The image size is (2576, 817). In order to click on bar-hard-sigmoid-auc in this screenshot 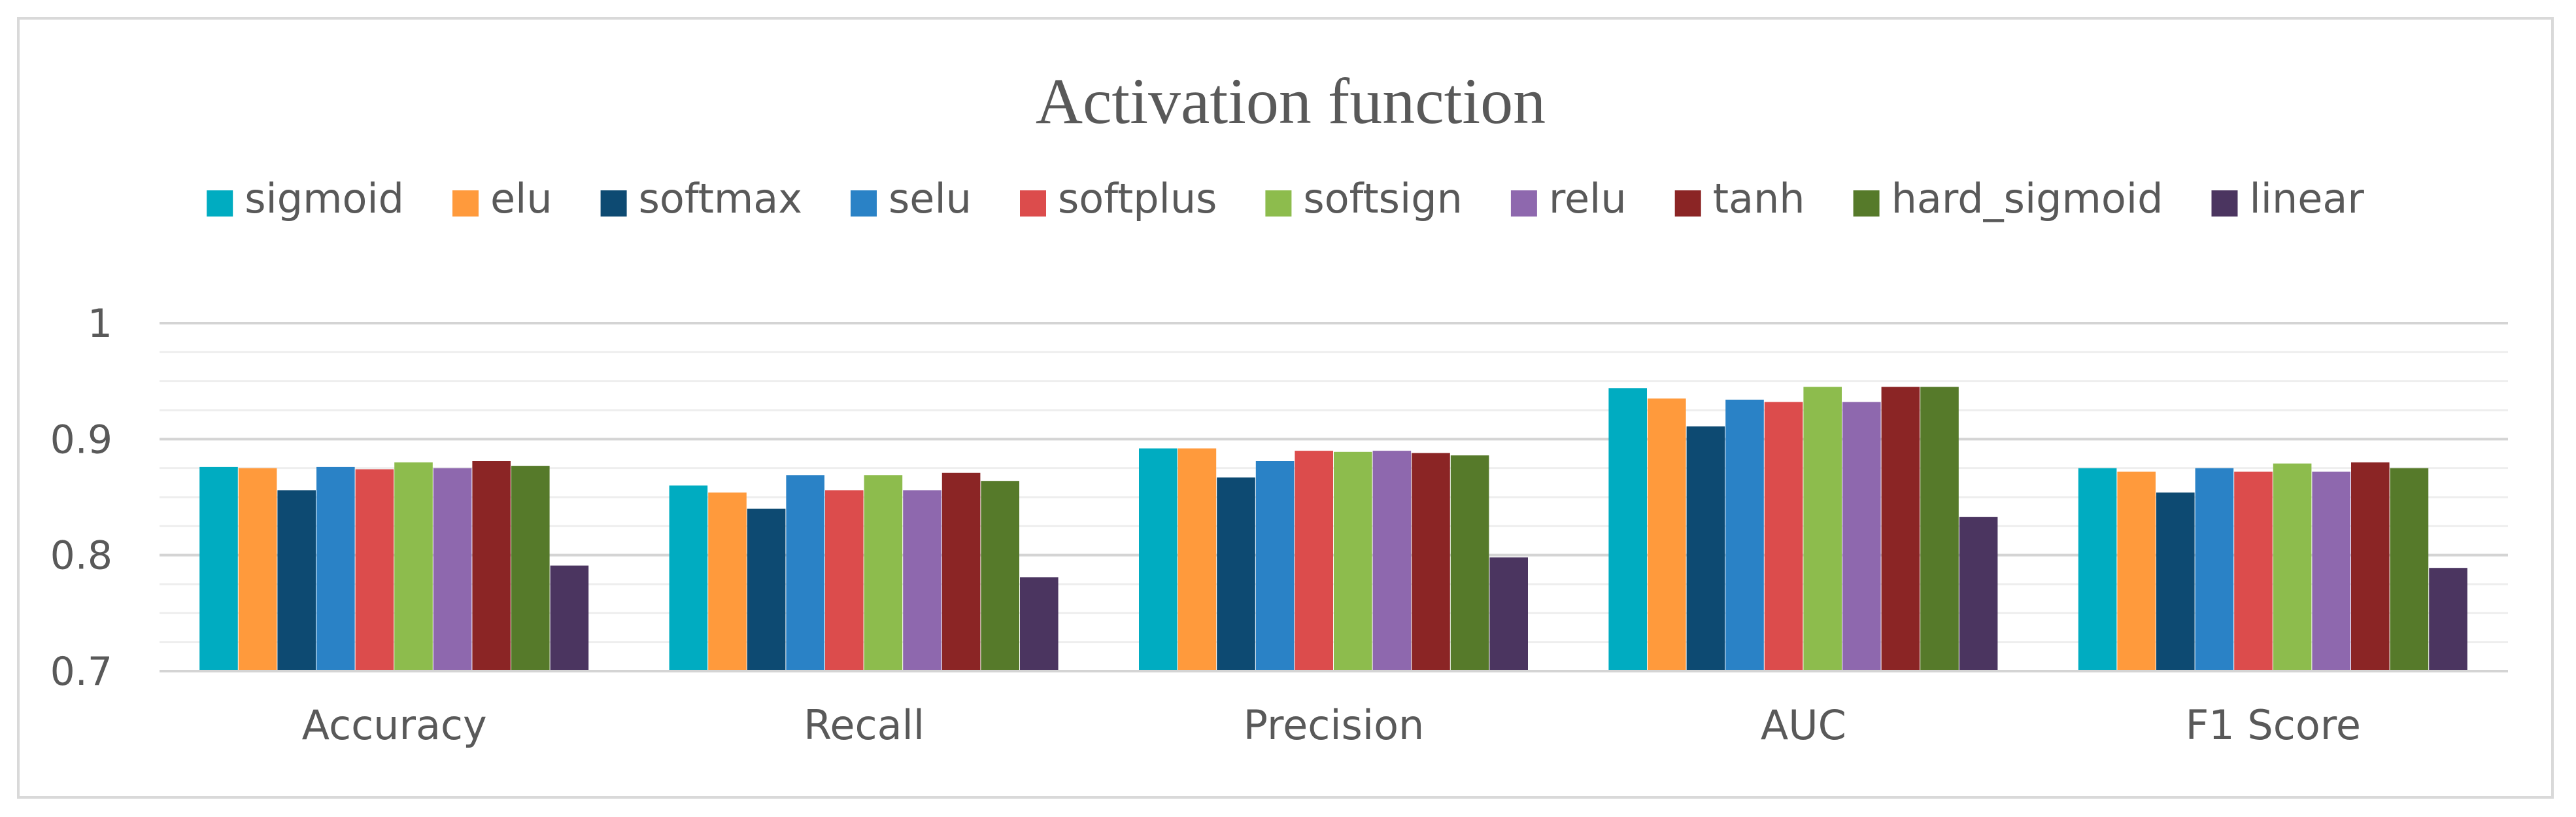, I will do `click(1940, 529)`.